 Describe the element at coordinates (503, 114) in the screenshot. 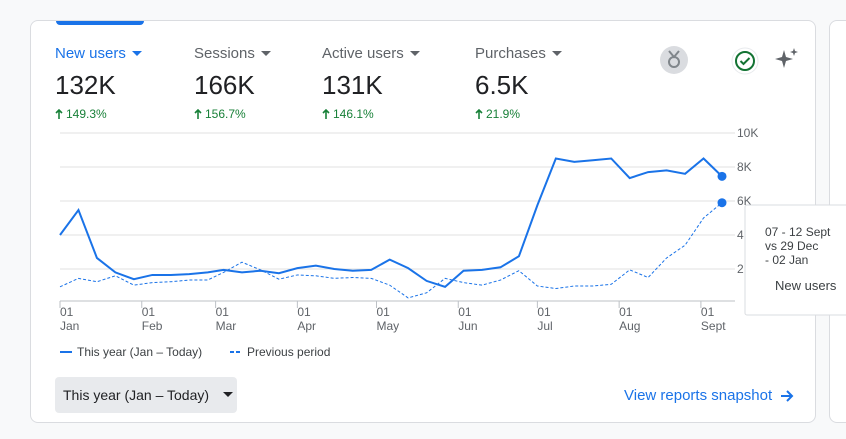

I see `change-text: 21.9%` at that location.